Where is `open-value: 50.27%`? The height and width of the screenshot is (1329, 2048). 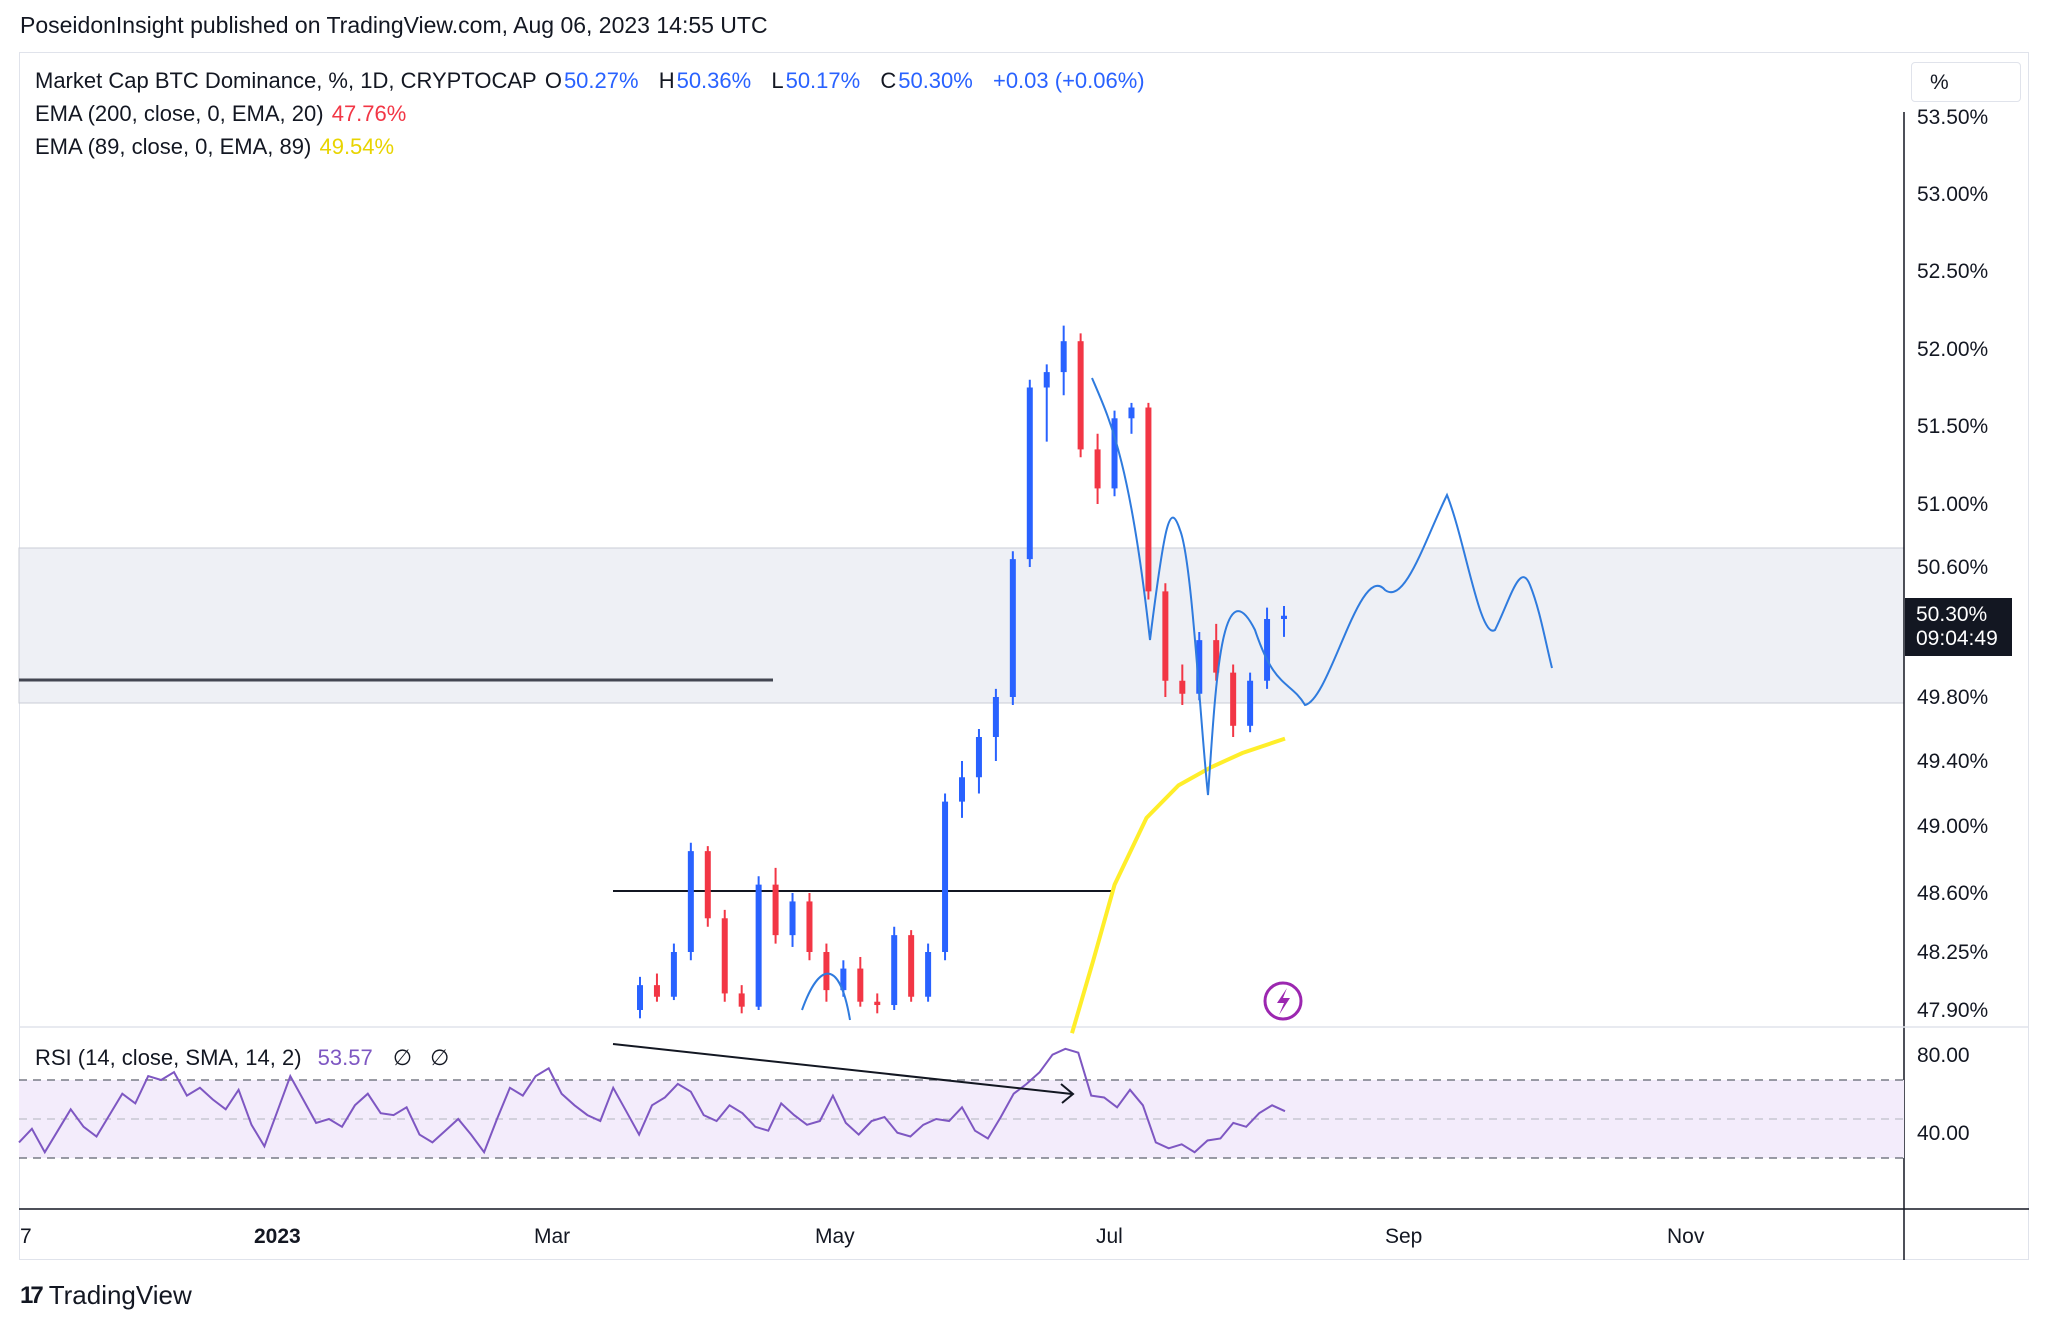
open-value: 50.27% is located at coordinates (601, 80).